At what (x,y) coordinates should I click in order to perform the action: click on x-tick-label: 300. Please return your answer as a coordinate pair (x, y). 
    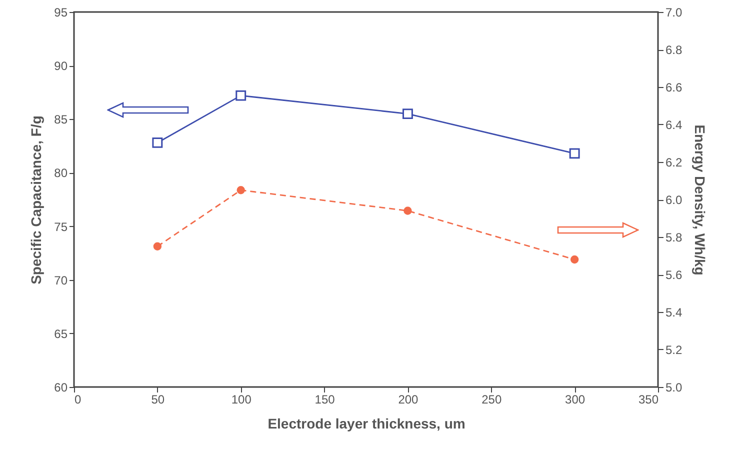
    Looking at the image, I should click on (575, 399).